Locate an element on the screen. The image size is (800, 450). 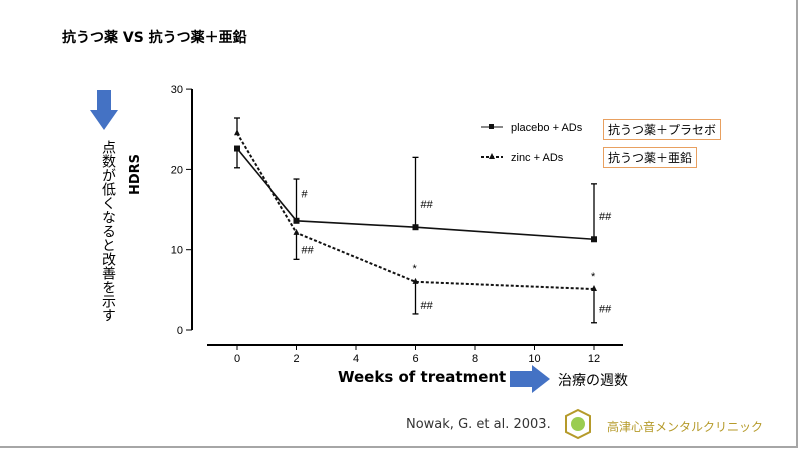
right-arrow-icon is located at coordinates (530, 379).